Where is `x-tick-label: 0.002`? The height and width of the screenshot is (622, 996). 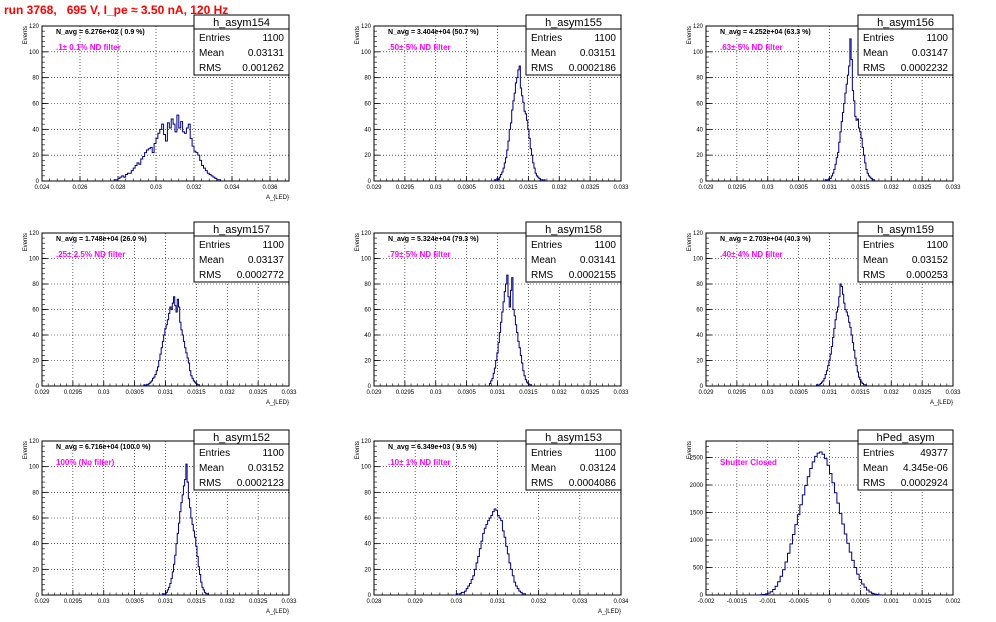 x-tick-label: 0.002 is located at coordinates (953, 602).